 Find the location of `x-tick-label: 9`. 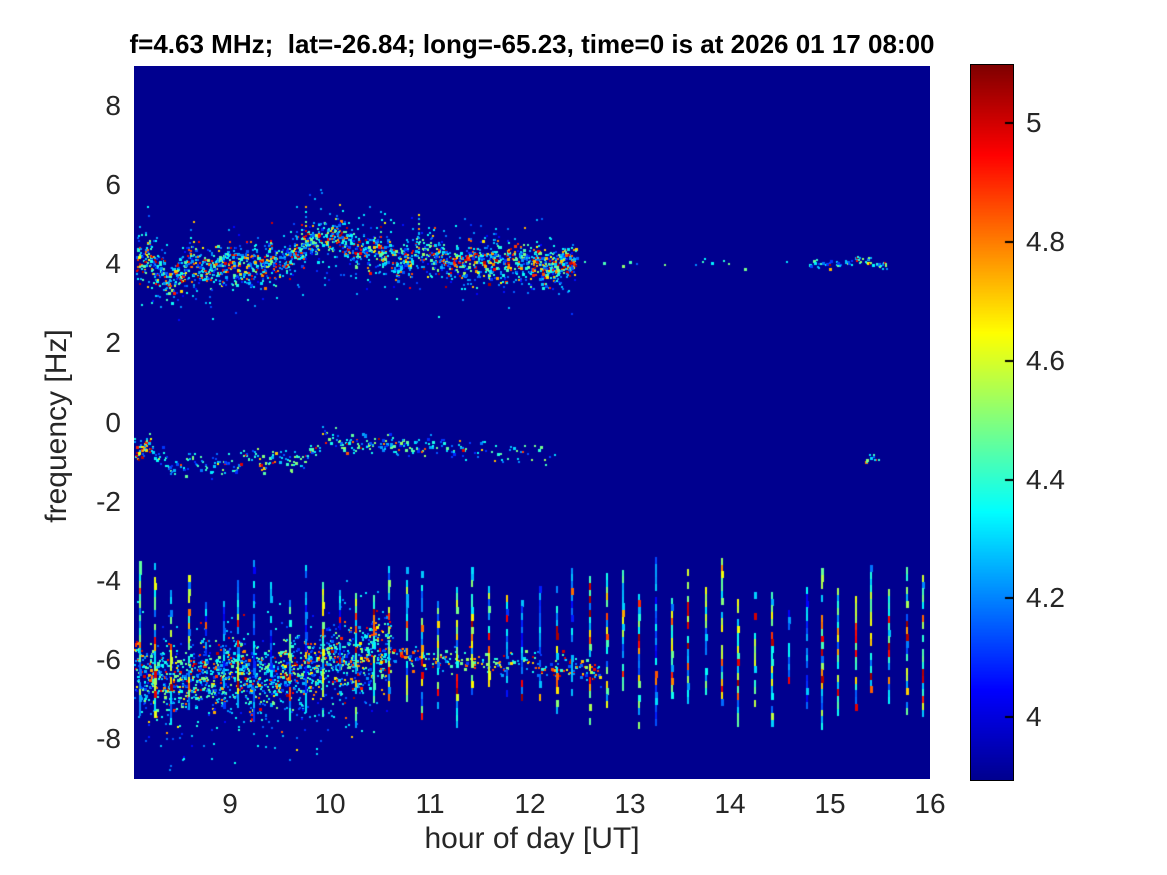

x-tick-label: 9 is located at coordinates (230, 803).